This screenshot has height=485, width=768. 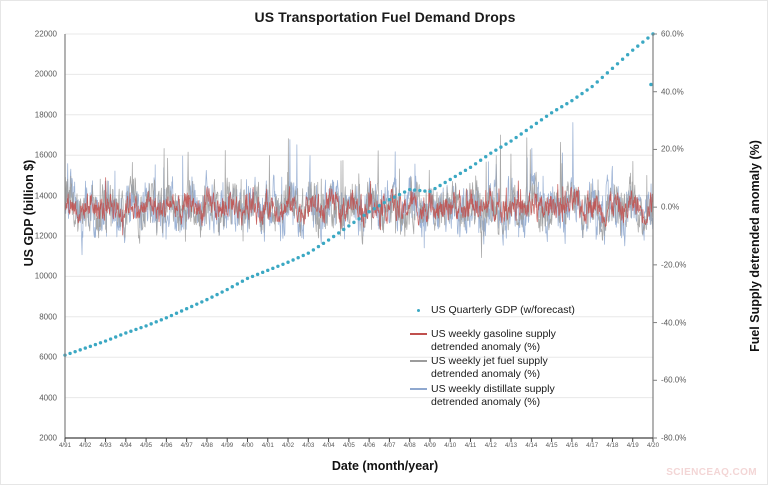 What do you see at coordinates (125, 445) in the screenshot?
I see `x-axis-tick-label: 4/94` at bounding box center [125, 445].